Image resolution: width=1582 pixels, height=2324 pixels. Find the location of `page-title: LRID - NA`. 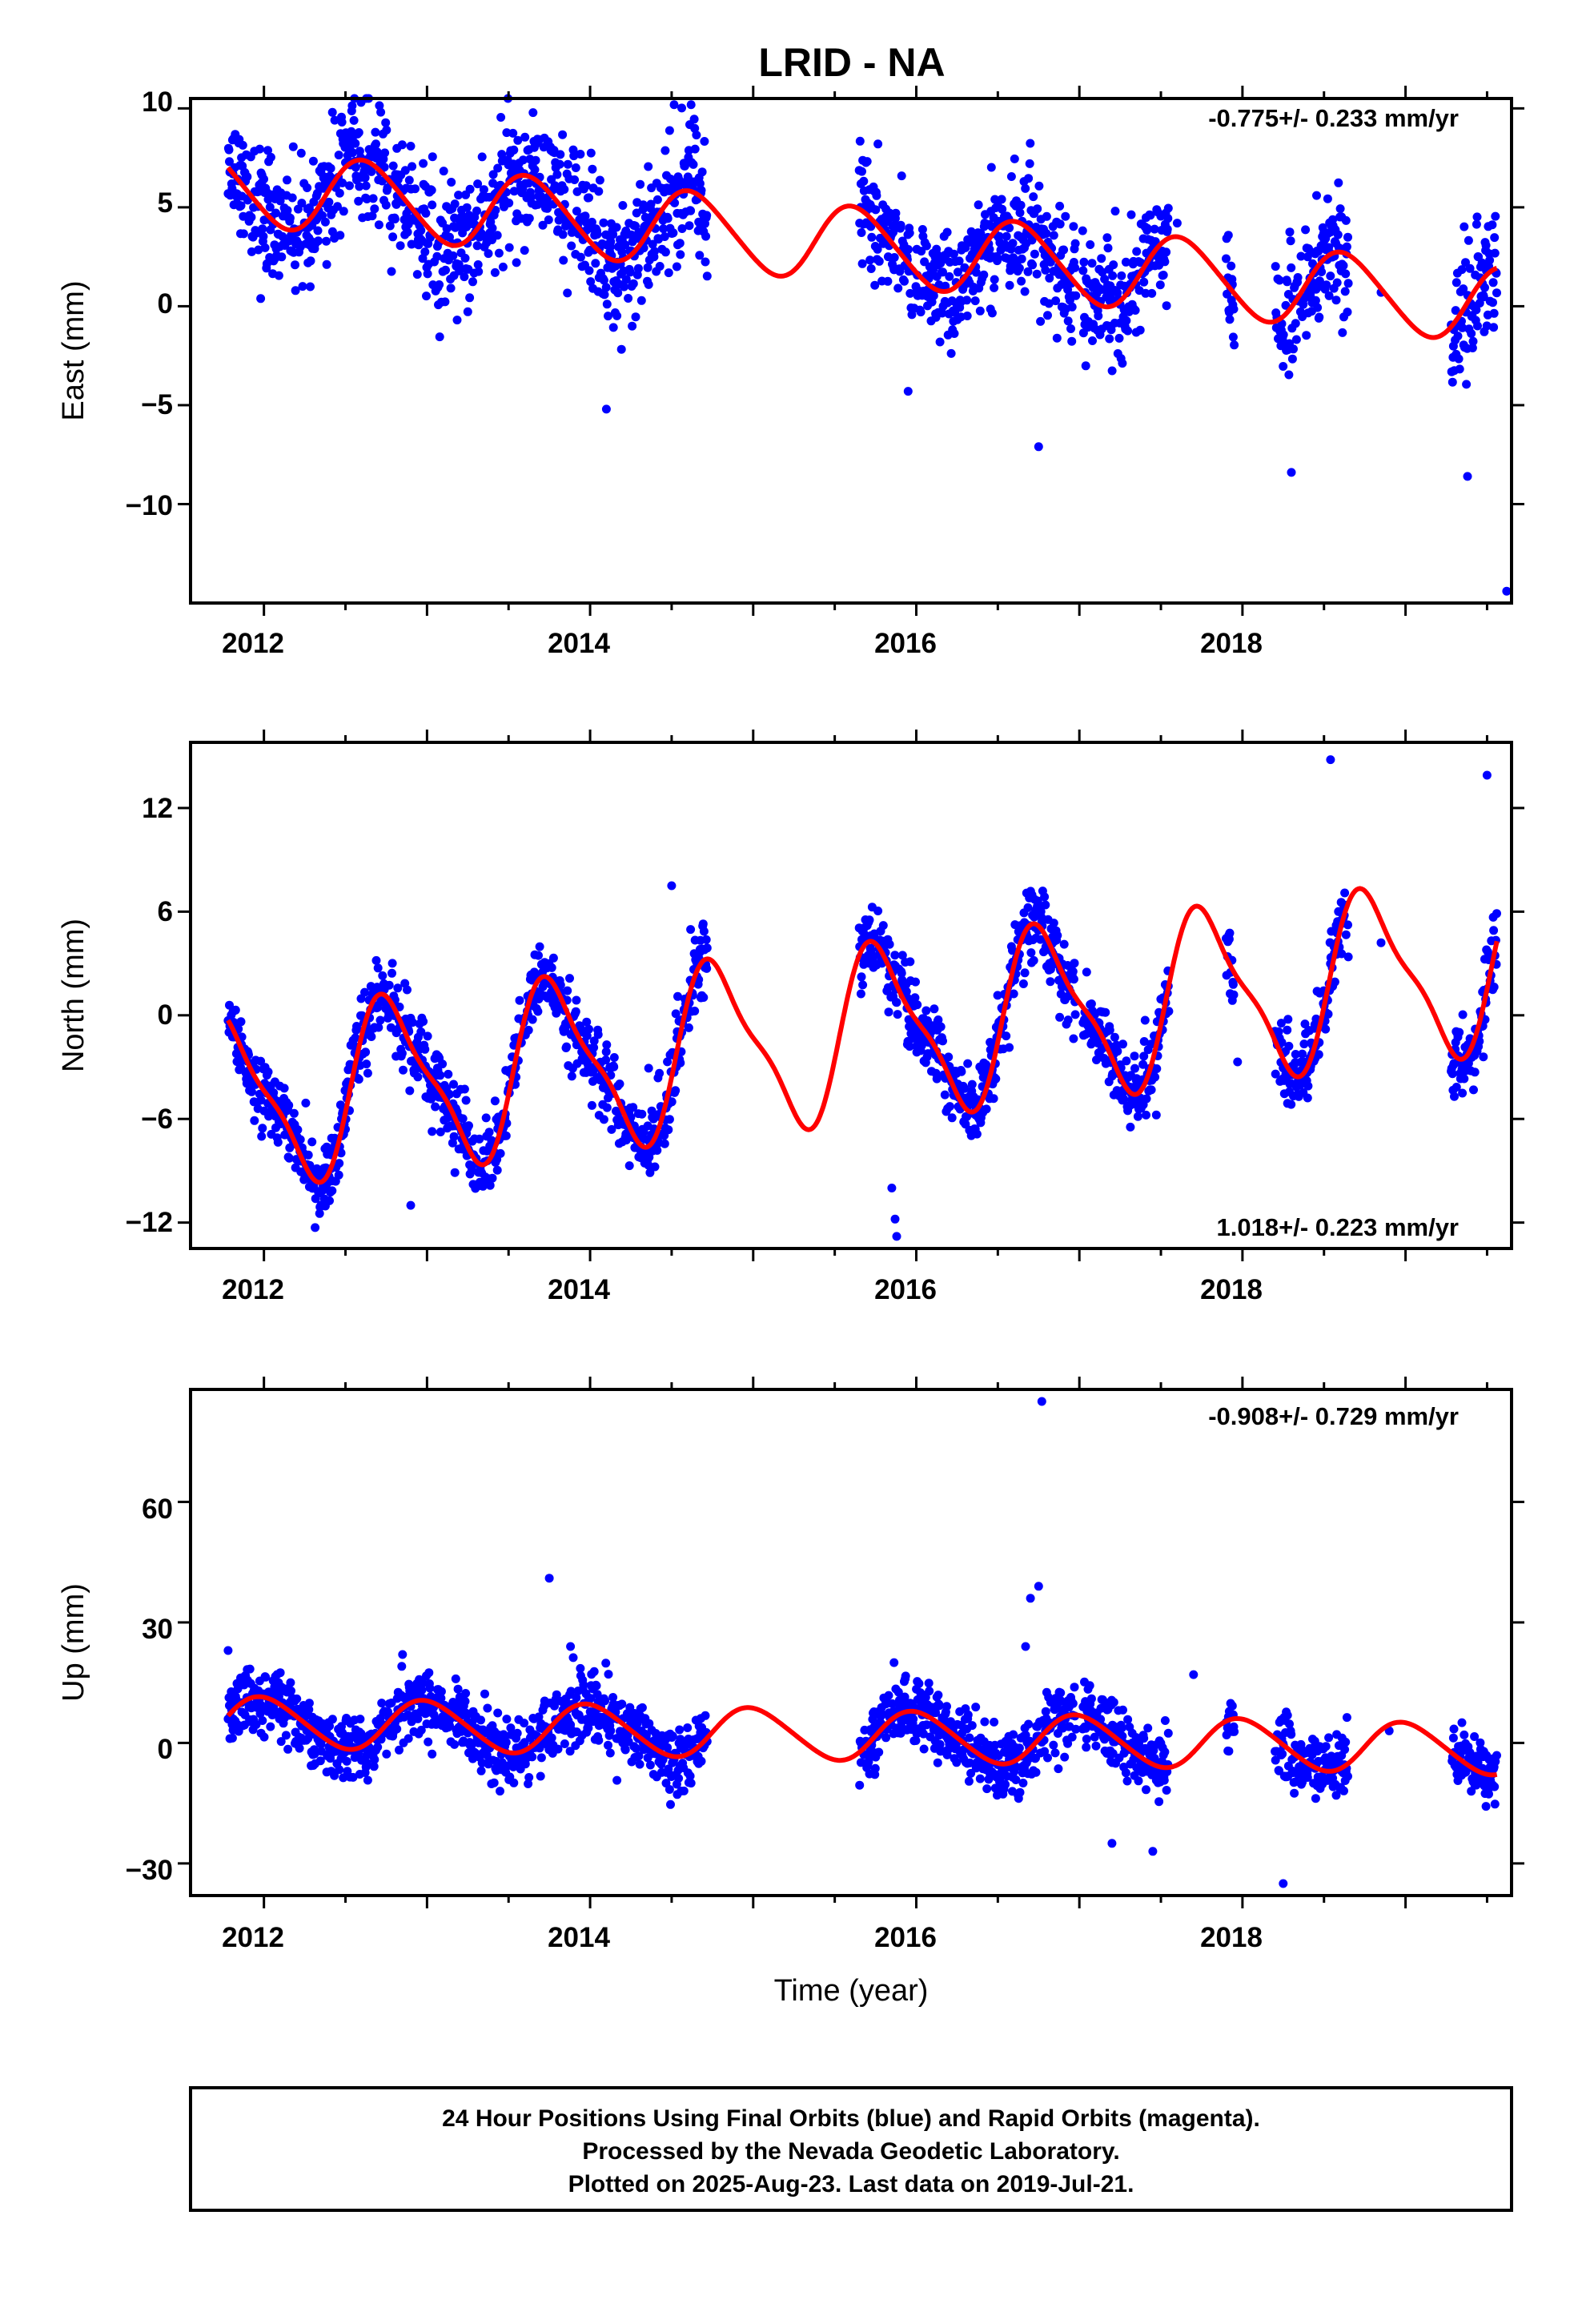

page-title: LRID - NA is located at coordinates (851, 62).